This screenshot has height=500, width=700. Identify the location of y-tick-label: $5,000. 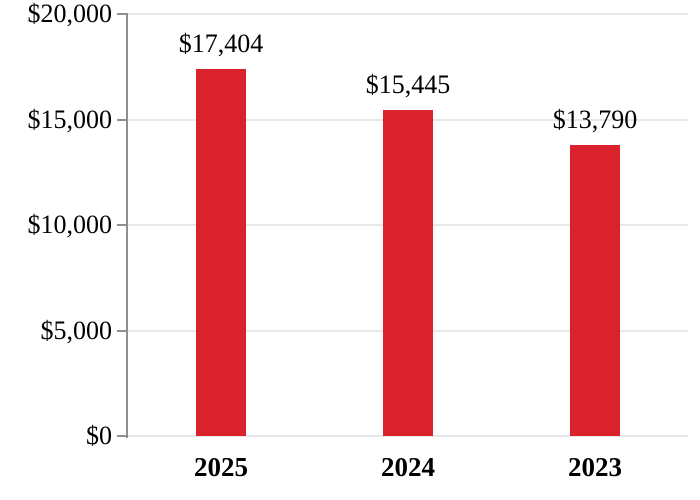
(76, 330).